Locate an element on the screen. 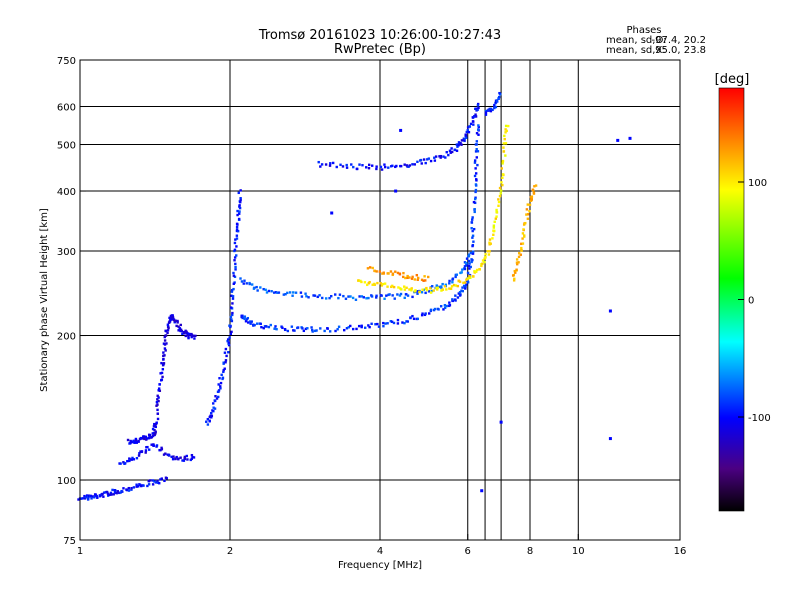 Image resolution: width=800 pixels, height=600 pixels. colorbar-tick-label: -100 is located at coordinates (759, 418).